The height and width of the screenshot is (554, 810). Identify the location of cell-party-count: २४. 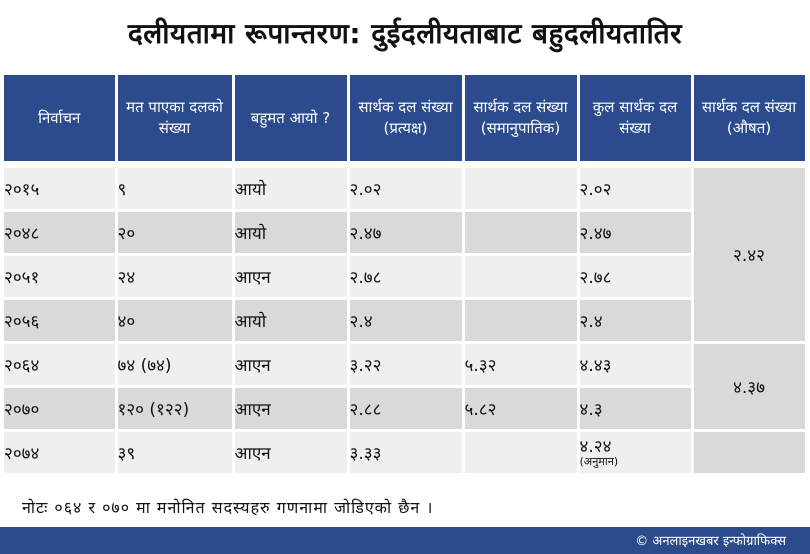
(175, 277).